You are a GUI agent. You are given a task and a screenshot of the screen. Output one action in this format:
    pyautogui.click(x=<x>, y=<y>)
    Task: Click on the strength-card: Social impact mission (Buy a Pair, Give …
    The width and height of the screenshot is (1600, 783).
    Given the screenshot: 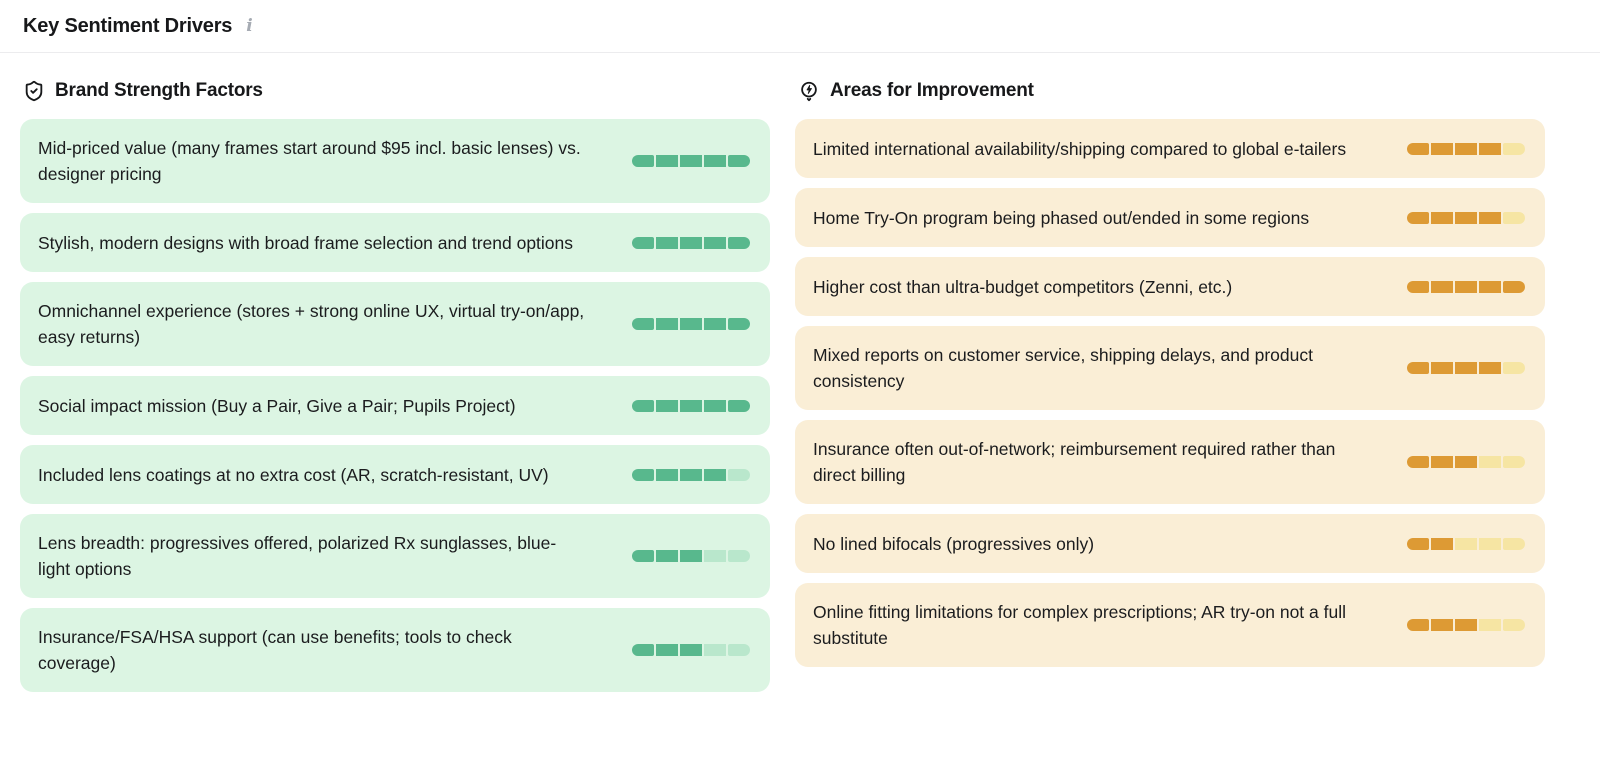 What is the action you would take?
    pyautogui.click(x=395, y=405)
    